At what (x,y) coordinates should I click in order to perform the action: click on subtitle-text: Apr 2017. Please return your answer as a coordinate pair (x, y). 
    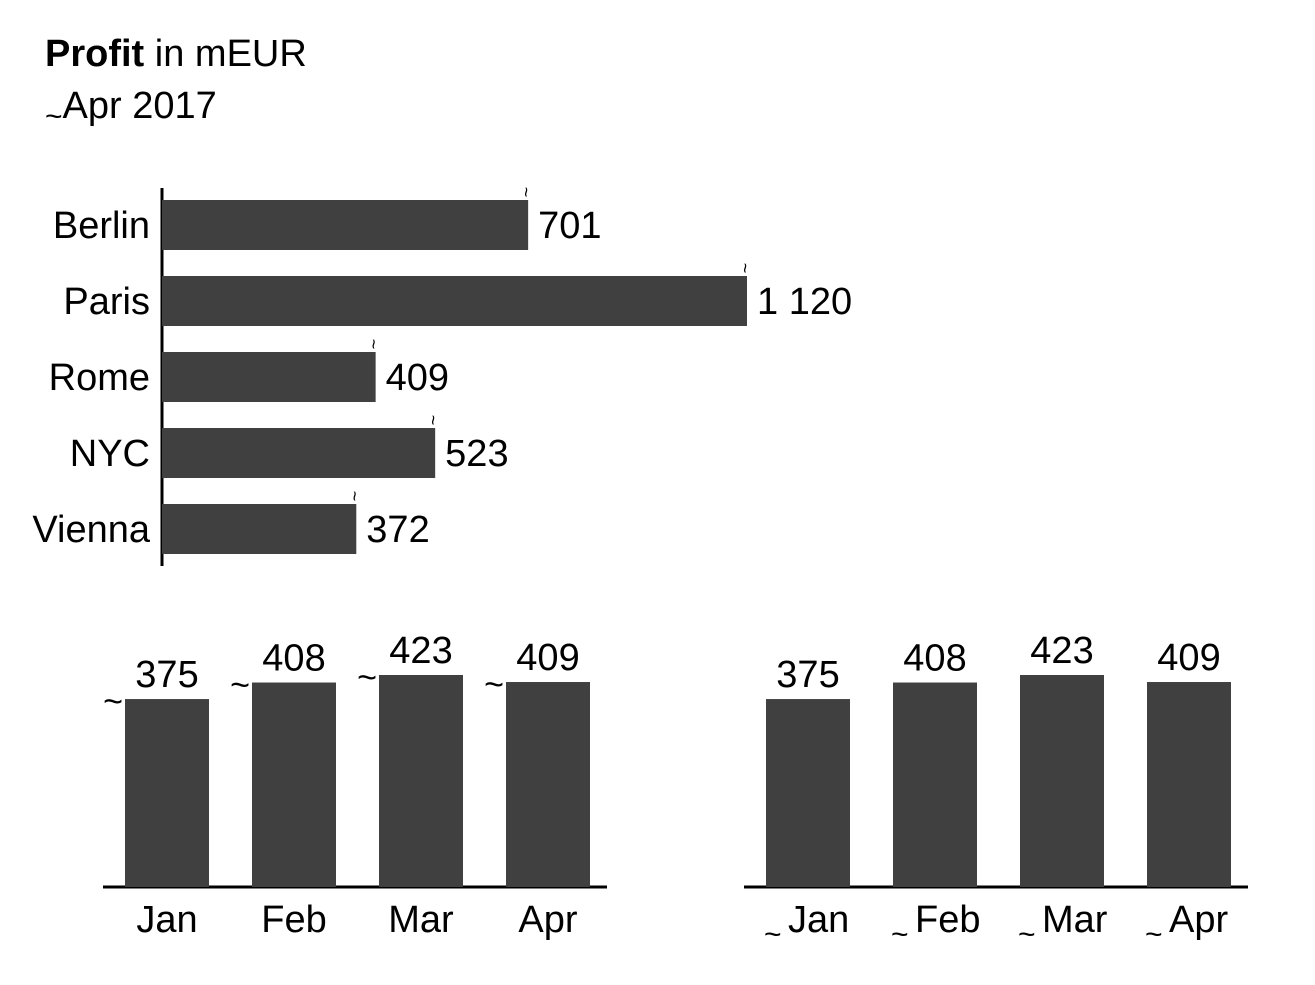
    Looking at the image, I should click on (139, 106).